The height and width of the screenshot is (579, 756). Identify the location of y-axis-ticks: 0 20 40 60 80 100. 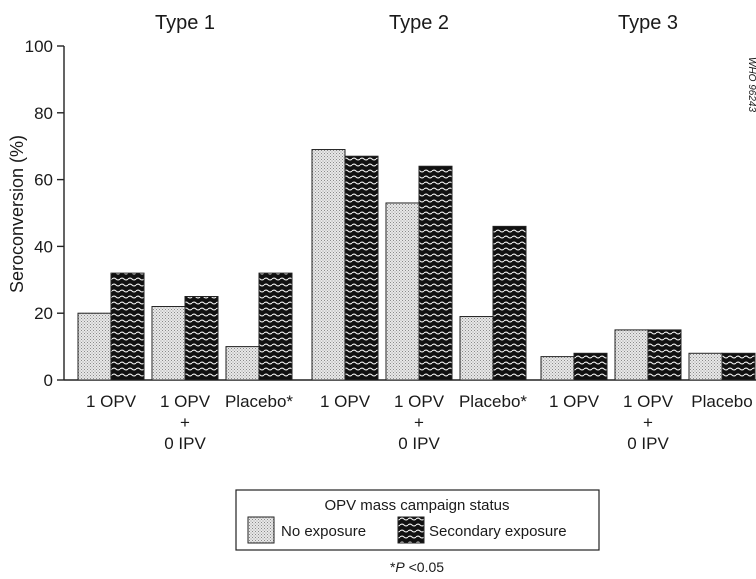
(44, 213).